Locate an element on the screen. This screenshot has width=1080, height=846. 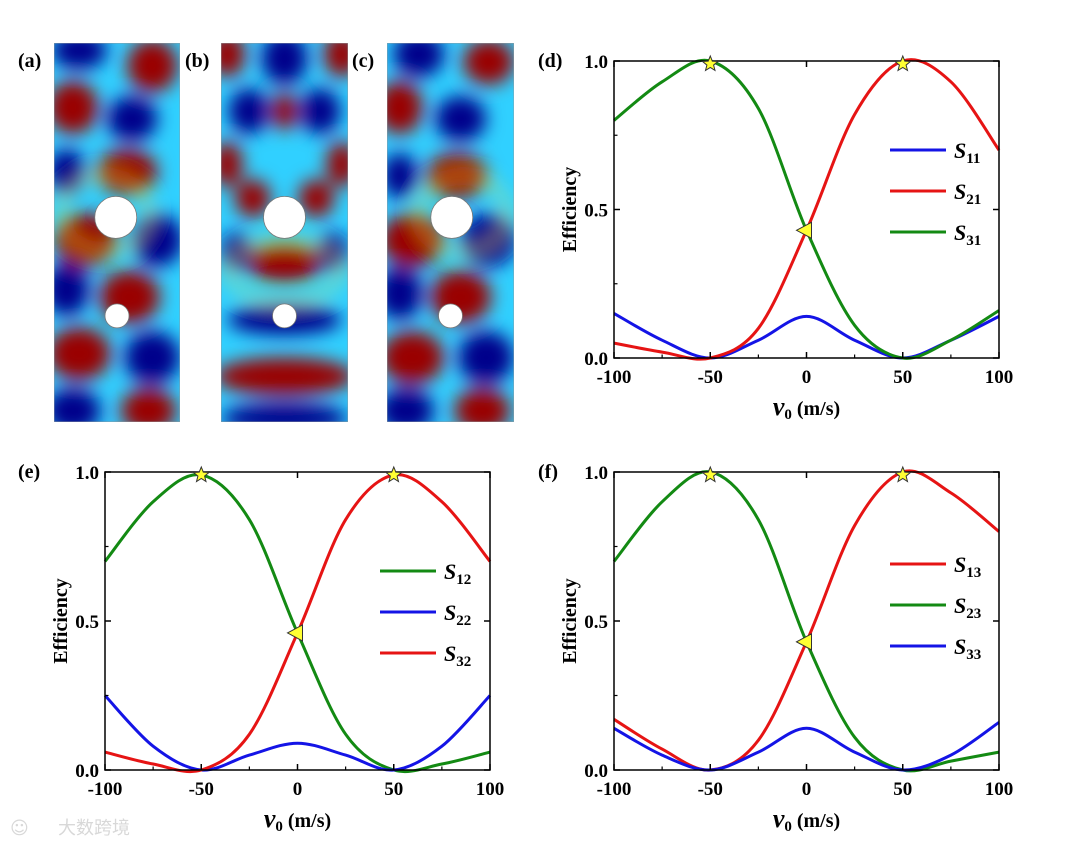
series-line-S31 is located at coordinates (806, 209).